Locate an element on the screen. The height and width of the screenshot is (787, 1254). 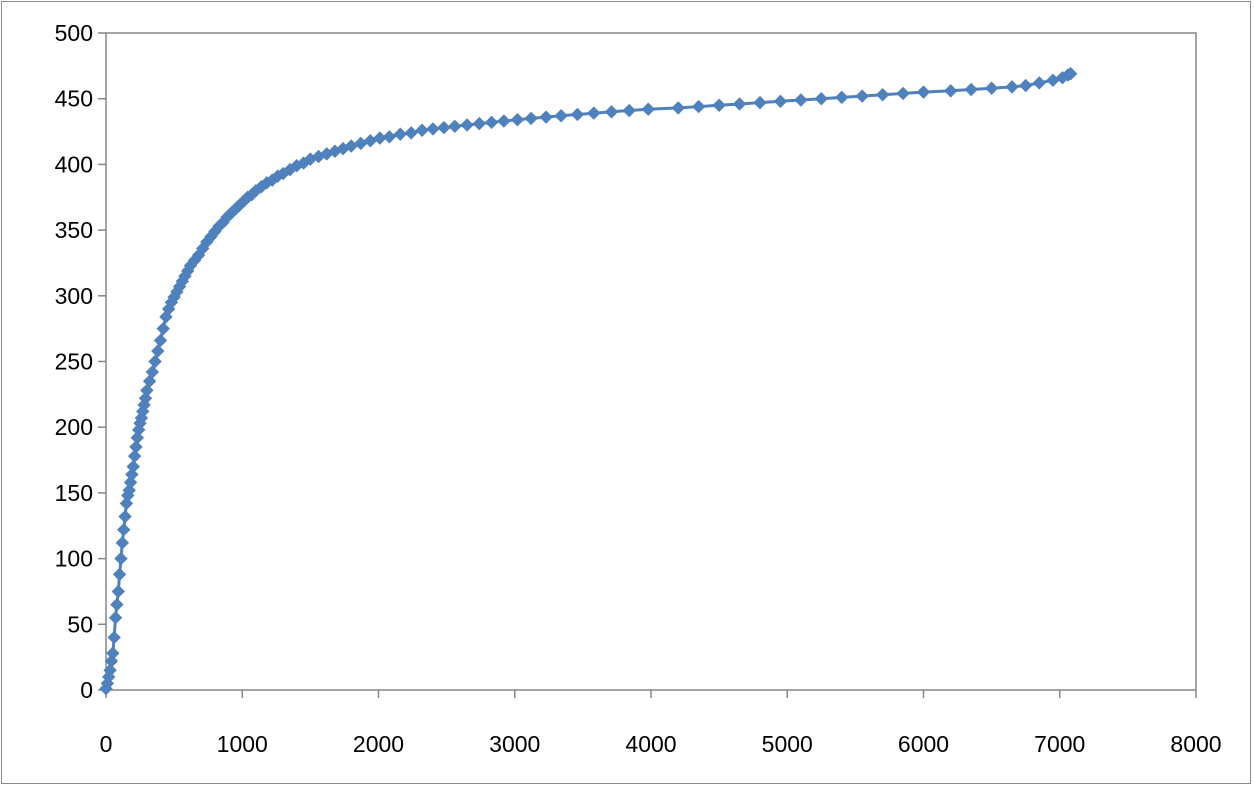
y-axis: 0 50 100 150 200 250 300 350 400 450 500 is located at coordinates (80, 361).